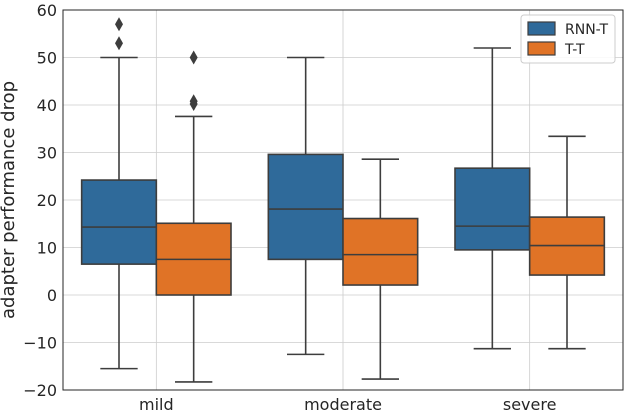 Image resolution: width=633 pixels, height=420 pixels. What do you see at coordinates (567, 242) in the screenshot?
I see `box-severe-T-T` at bounding box center [567, 242].